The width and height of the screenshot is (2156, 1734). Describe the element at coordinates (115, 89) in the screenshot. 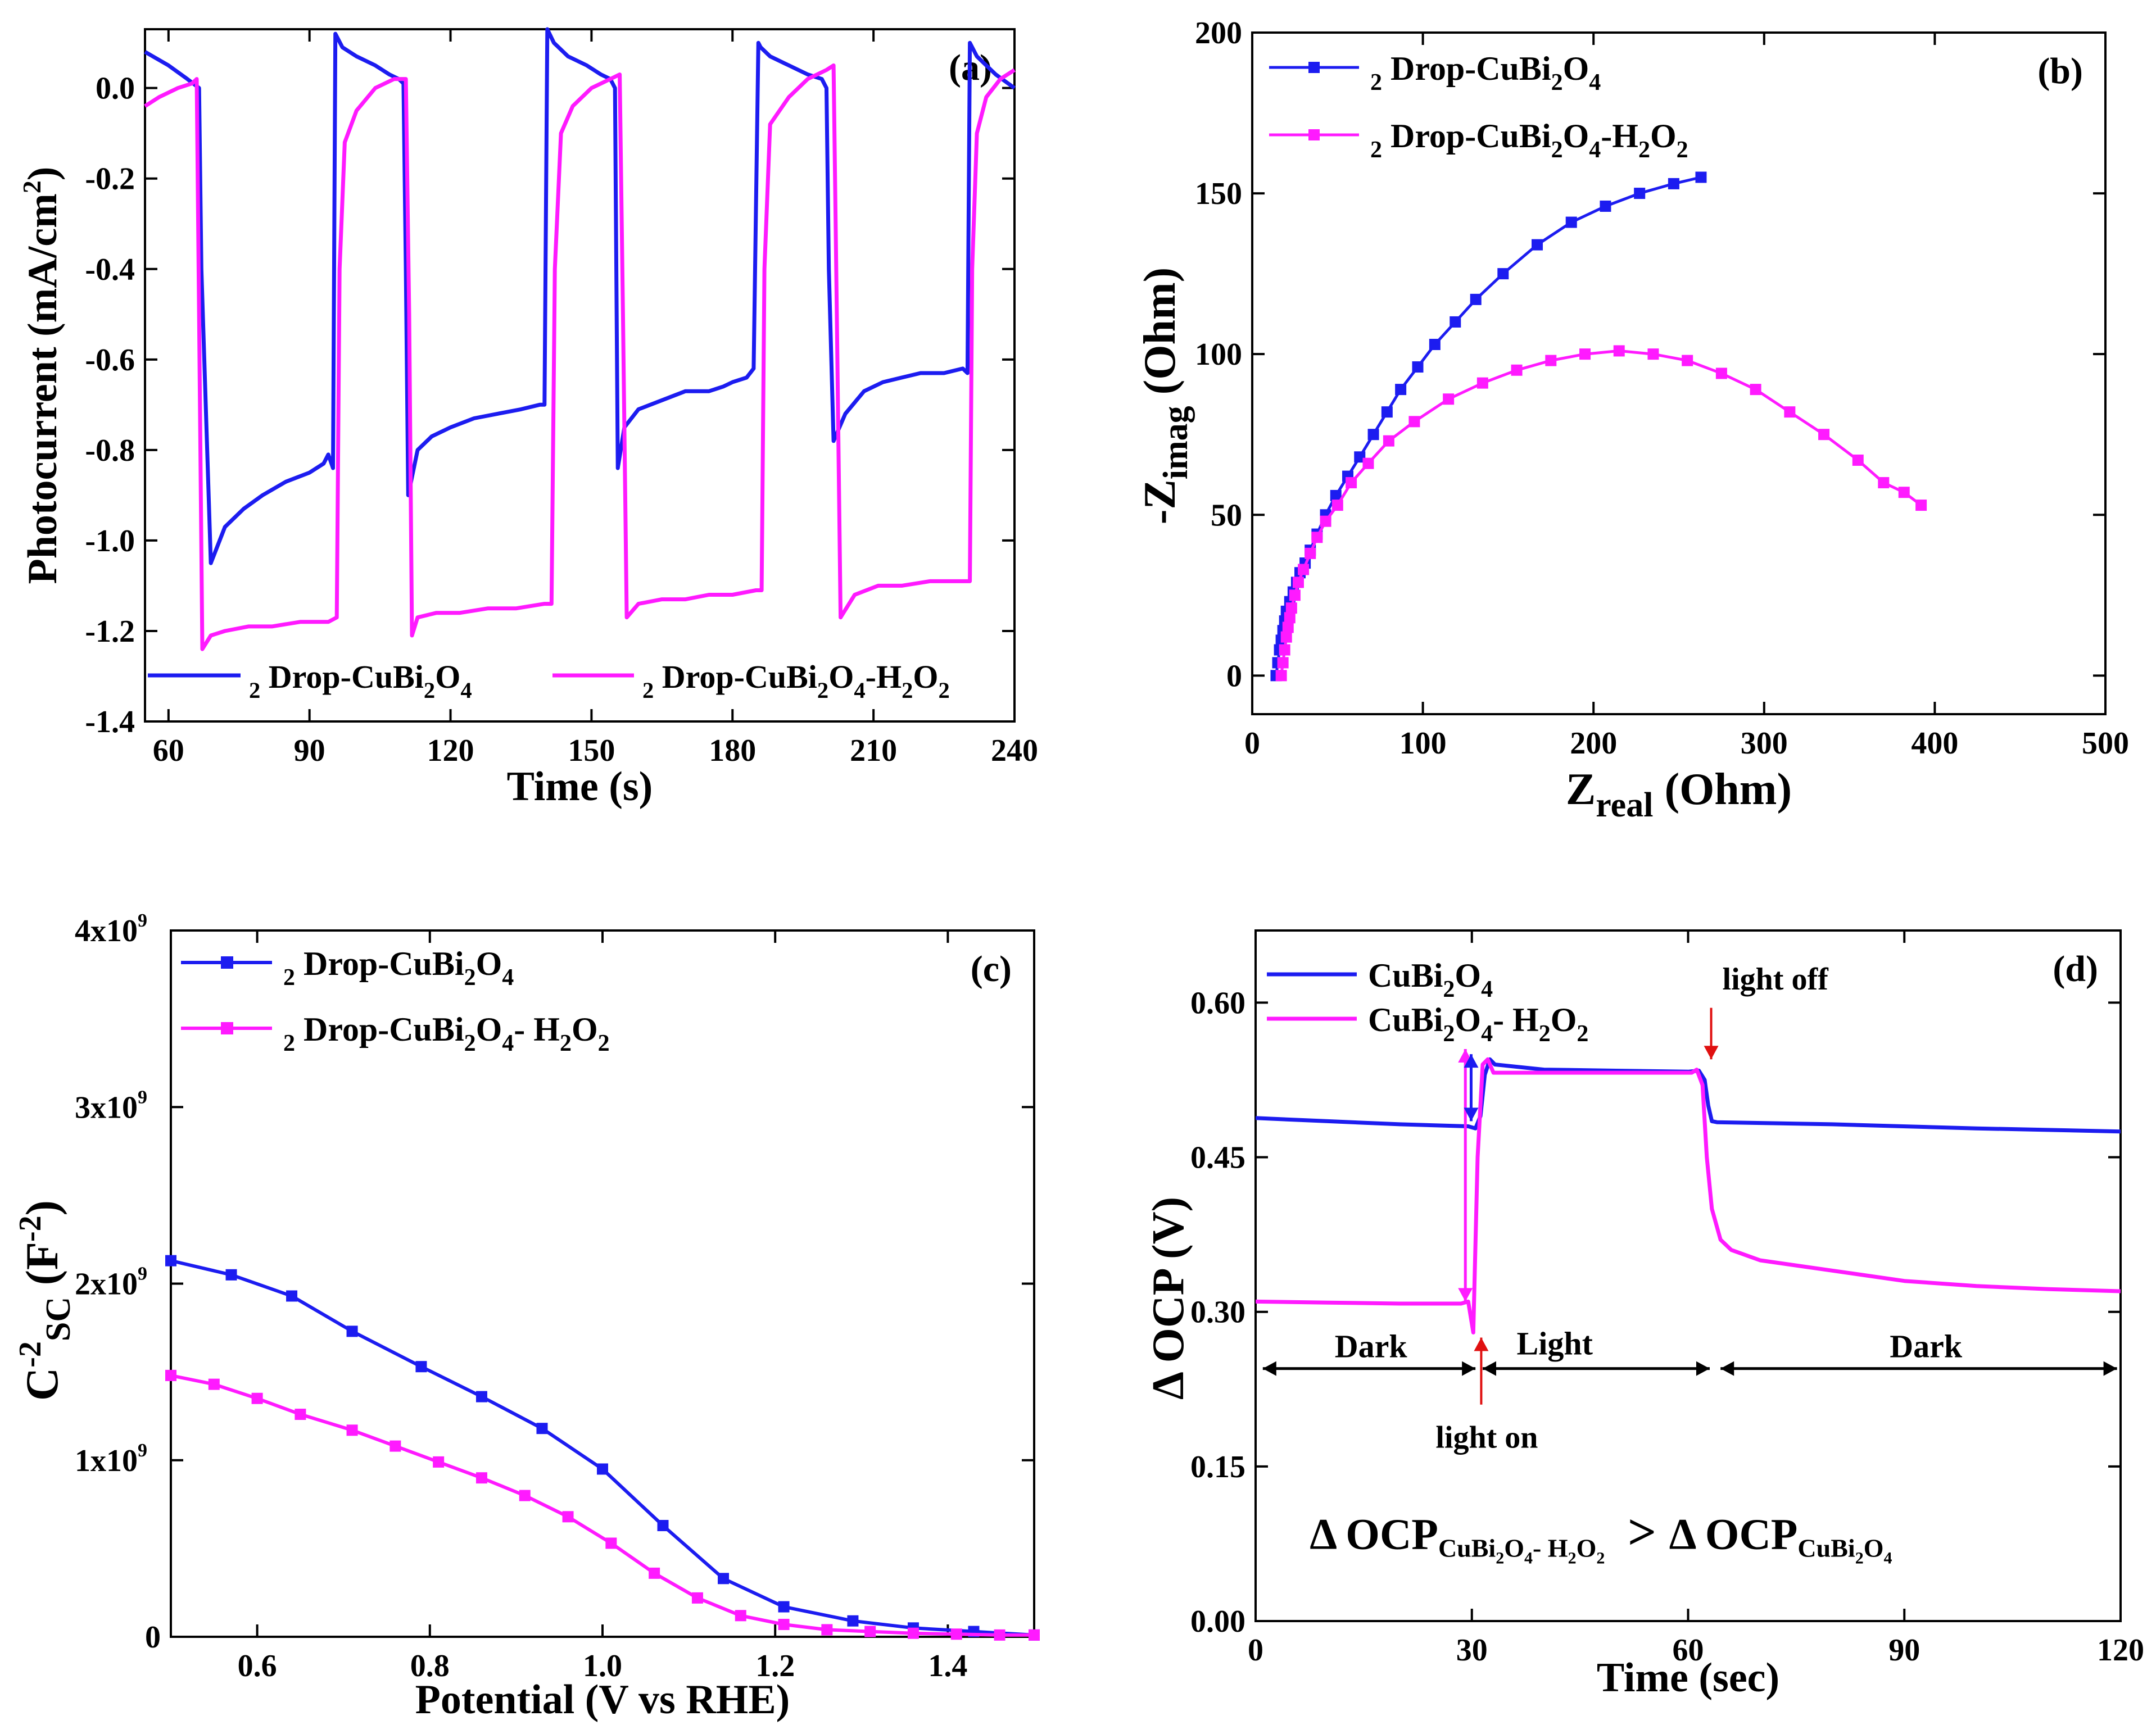

I see `y-tick-label: 0.0` at that location.